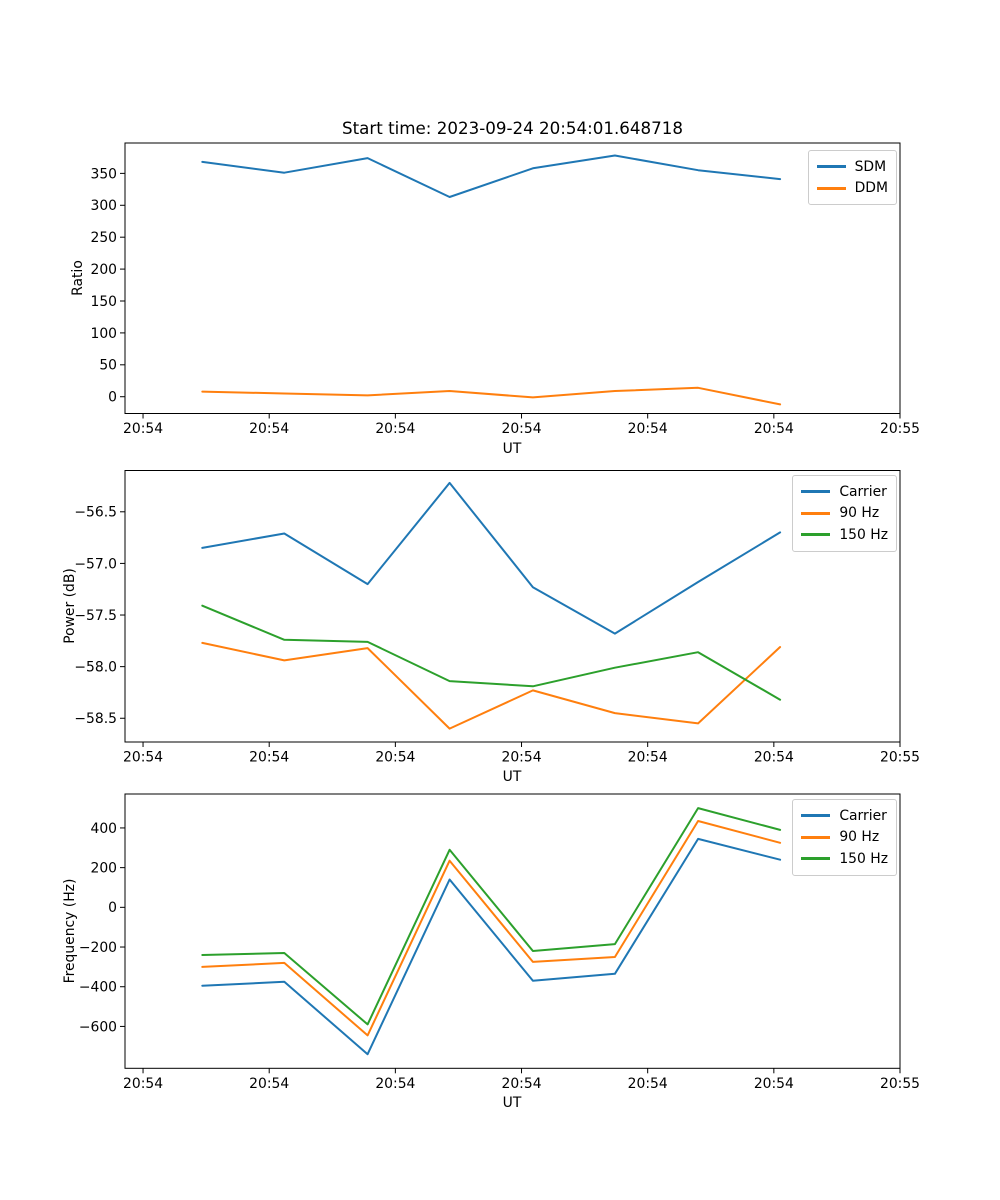 The height and width of the screenshot is (1200, 1000). I want to click on y-tick-label: 300, so click(103, 206).